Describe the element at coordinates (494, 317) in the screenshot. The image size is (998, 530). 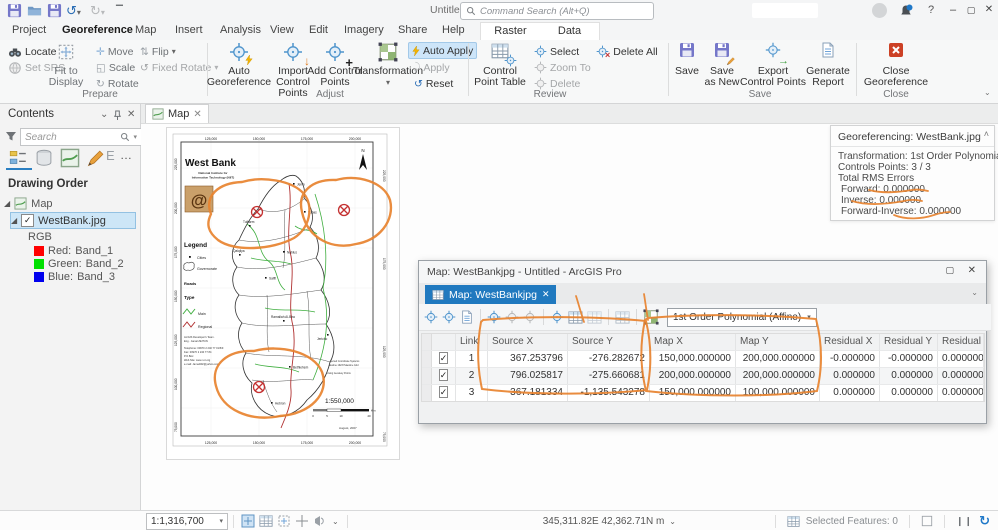
I see `add-point-icon` at that location.